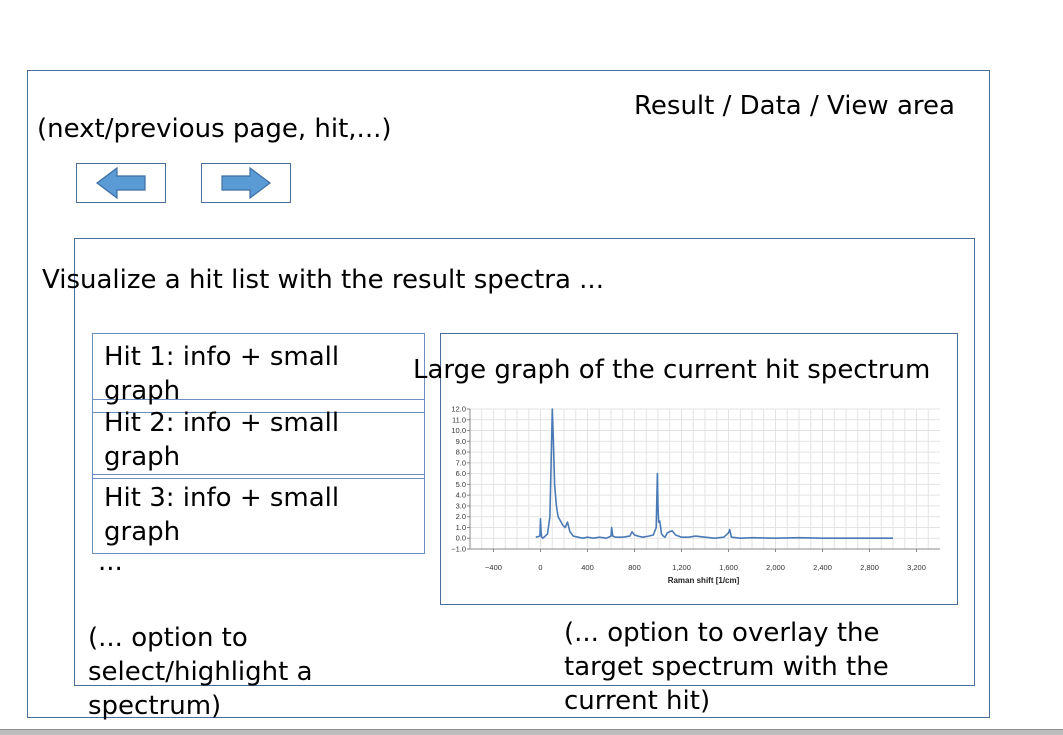  Describe the element at coordinates (822, 567) in the screenshot. I see `x-tick-label: 2,400` at that location.